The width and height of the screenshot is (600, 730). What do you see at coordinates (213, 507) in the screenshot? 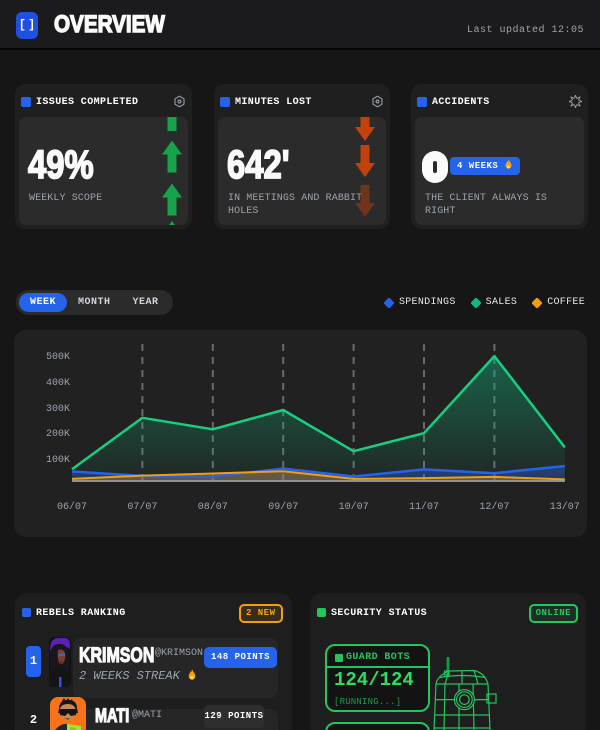
I see `svg-text: 08/07` at bounding box center [213, 507].